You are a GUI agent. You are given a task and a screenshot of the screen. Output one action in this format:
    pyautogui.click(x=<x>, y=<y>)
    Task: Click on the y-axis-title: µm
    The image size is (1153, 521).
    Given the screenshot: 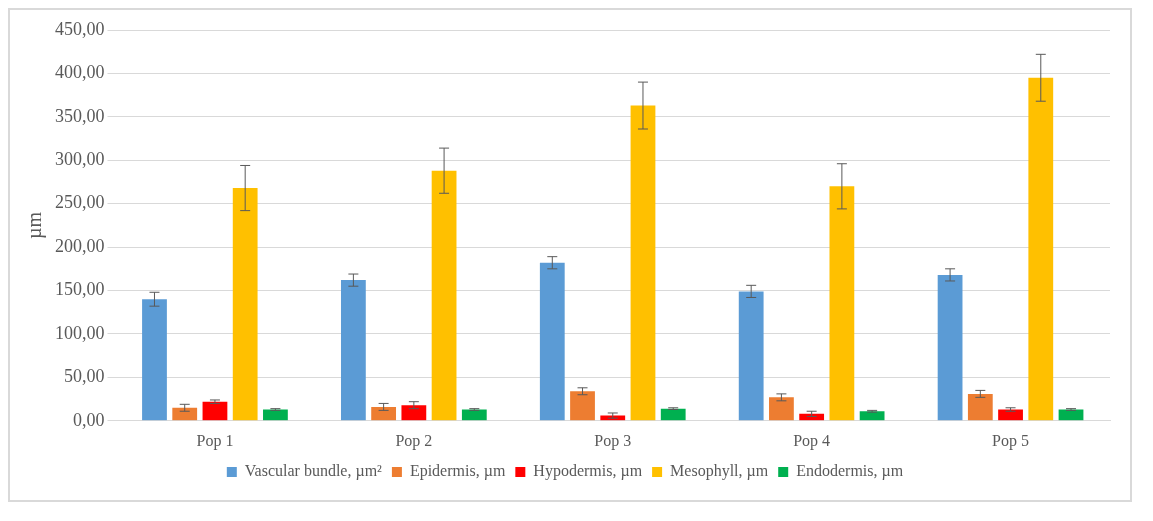 What is the action you would take?
    pyautogui.click(x=35, y=225)
    